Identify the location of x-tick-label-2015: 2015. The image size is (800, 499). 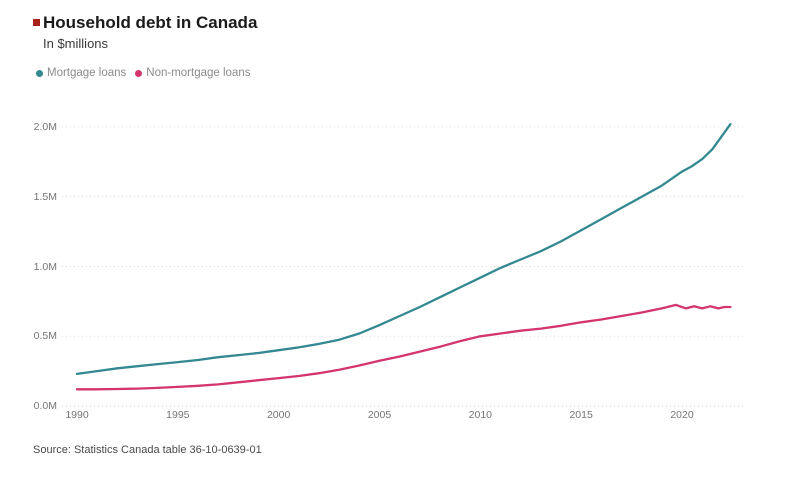
(581, 415).